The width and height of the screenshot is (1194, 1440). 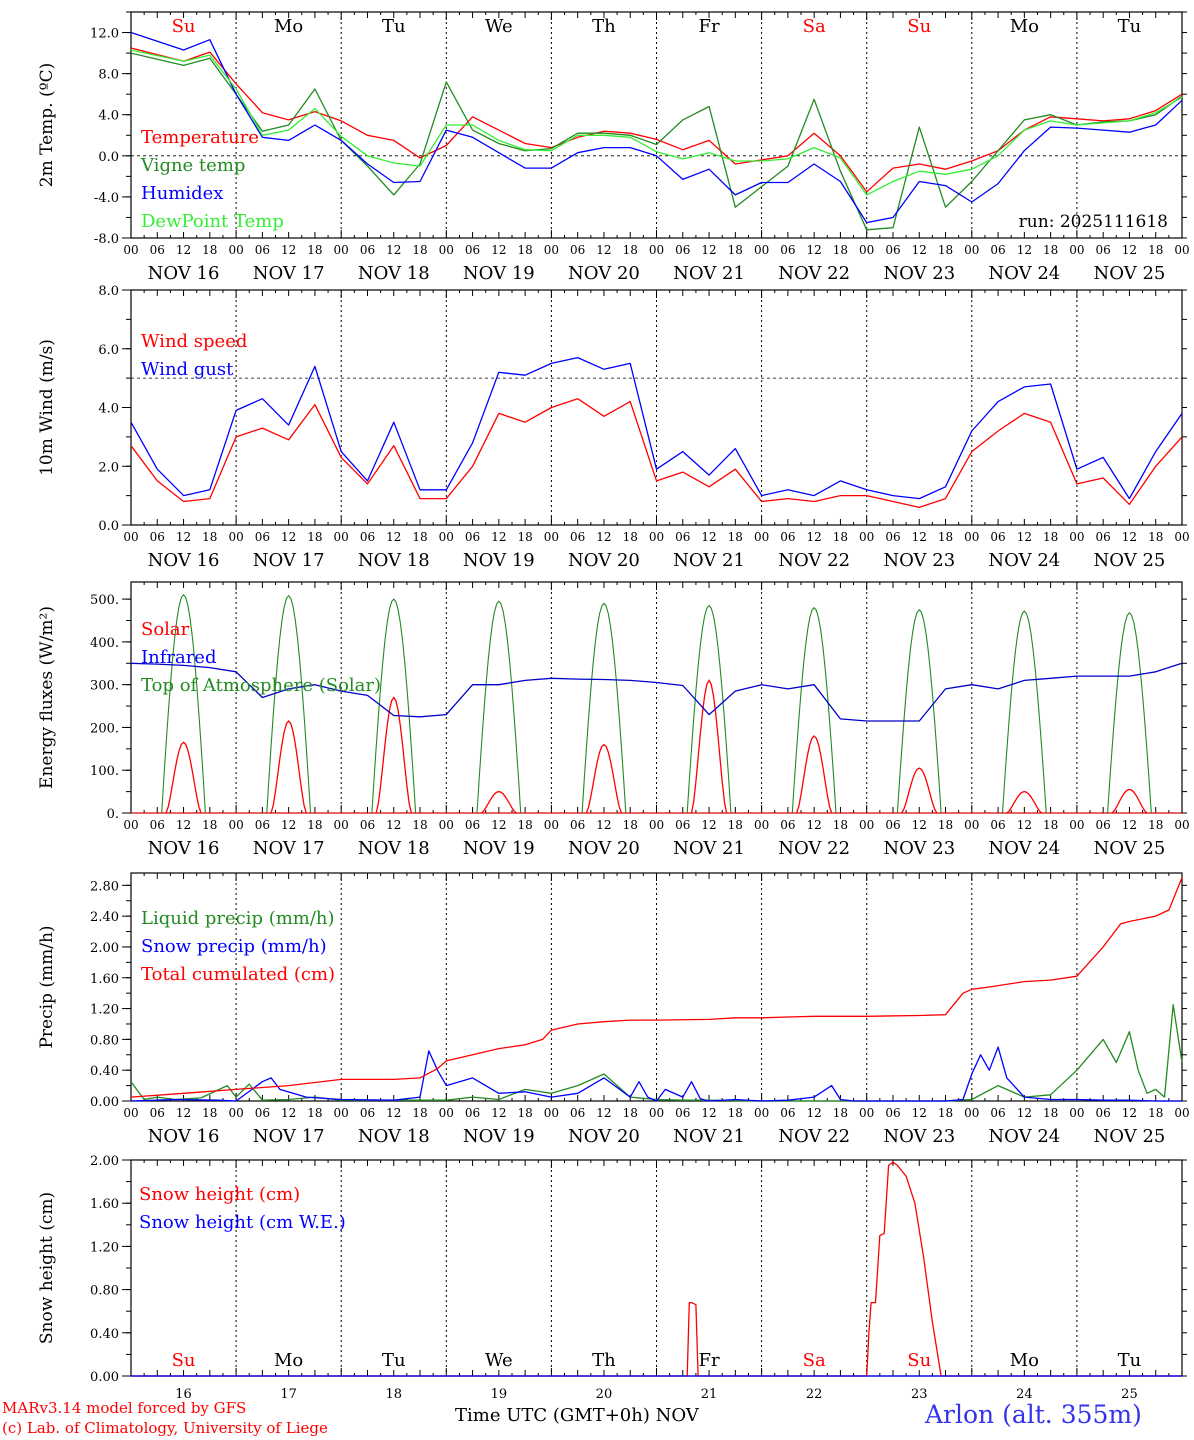 What do you see at coordinates (656, 1074) in the screenshot?
I see `series-line-snow-precip` at bounding box center [656, 1074].